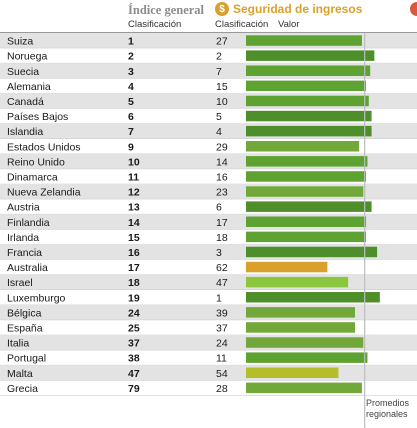 The width and height of the screenshot is (417, 428). What do you see at coordinates (219, 208) in the screenshot?
I see `security-rank: 6` at bounding box center [219, 208].